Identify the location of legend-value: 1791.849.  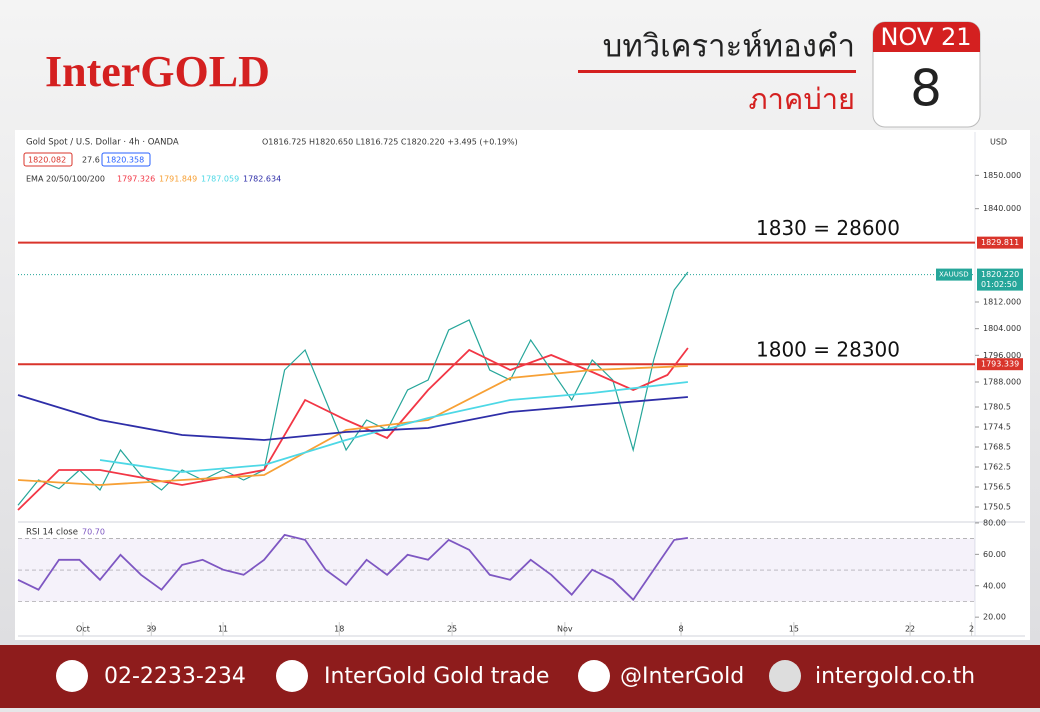
(178, 179).